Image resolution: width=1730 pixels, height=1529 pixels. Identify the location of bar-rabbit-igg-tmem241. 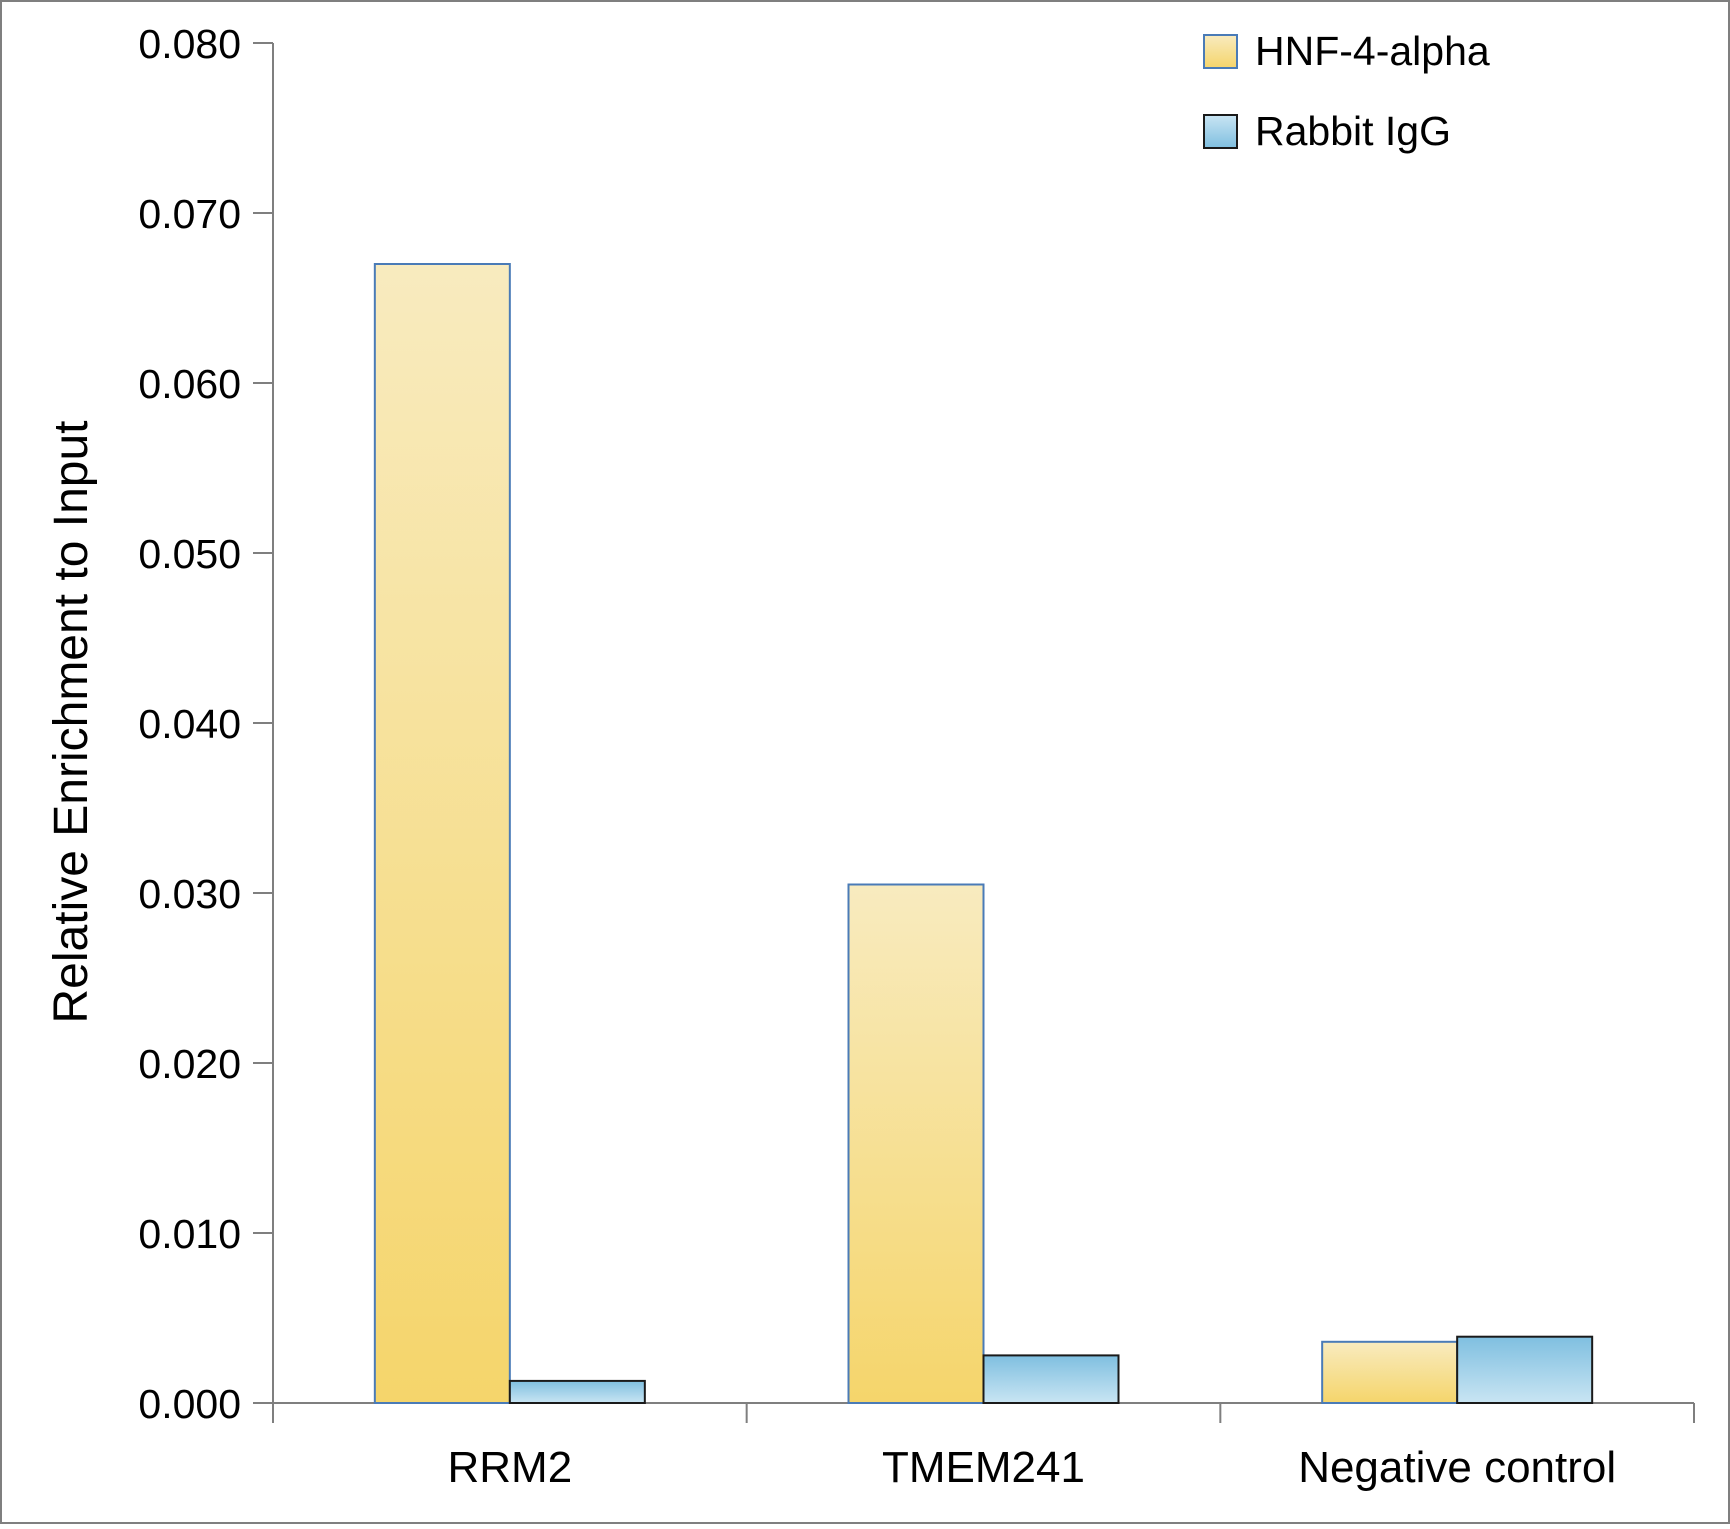
(1051, 1379).